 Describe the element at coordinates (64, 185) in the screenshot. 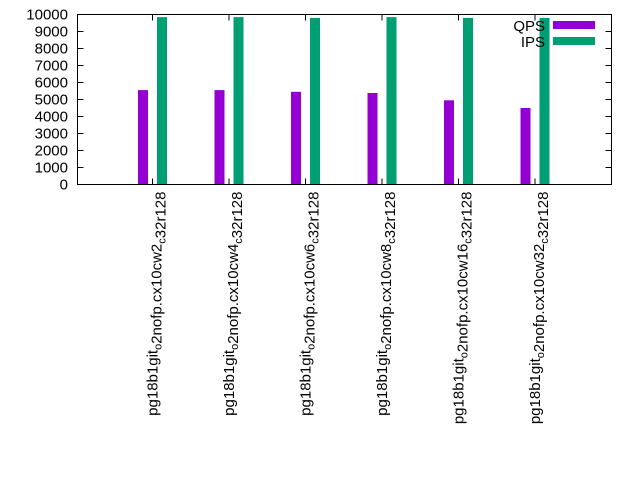

I see `y-tick-label: 0` at that location.